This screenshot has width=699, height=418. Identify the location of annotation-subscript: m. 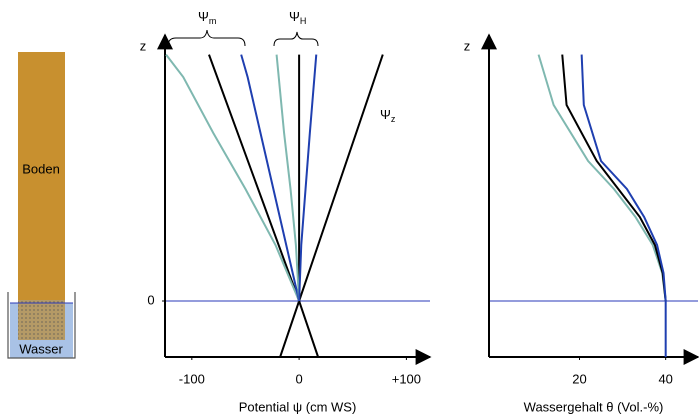
(213, 21).